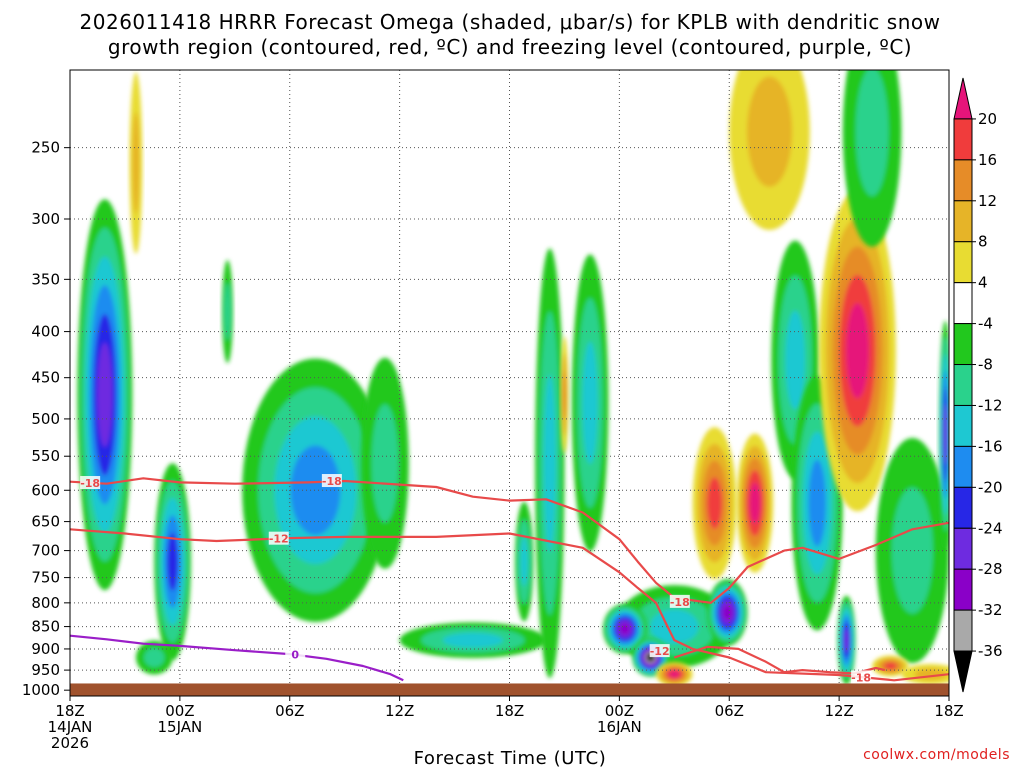 The image size is (1024, 768). What do you see at coordinates (985, 324) in the screenshot?
I see `colorbar-label: -4` at bounding box center [985, 324].